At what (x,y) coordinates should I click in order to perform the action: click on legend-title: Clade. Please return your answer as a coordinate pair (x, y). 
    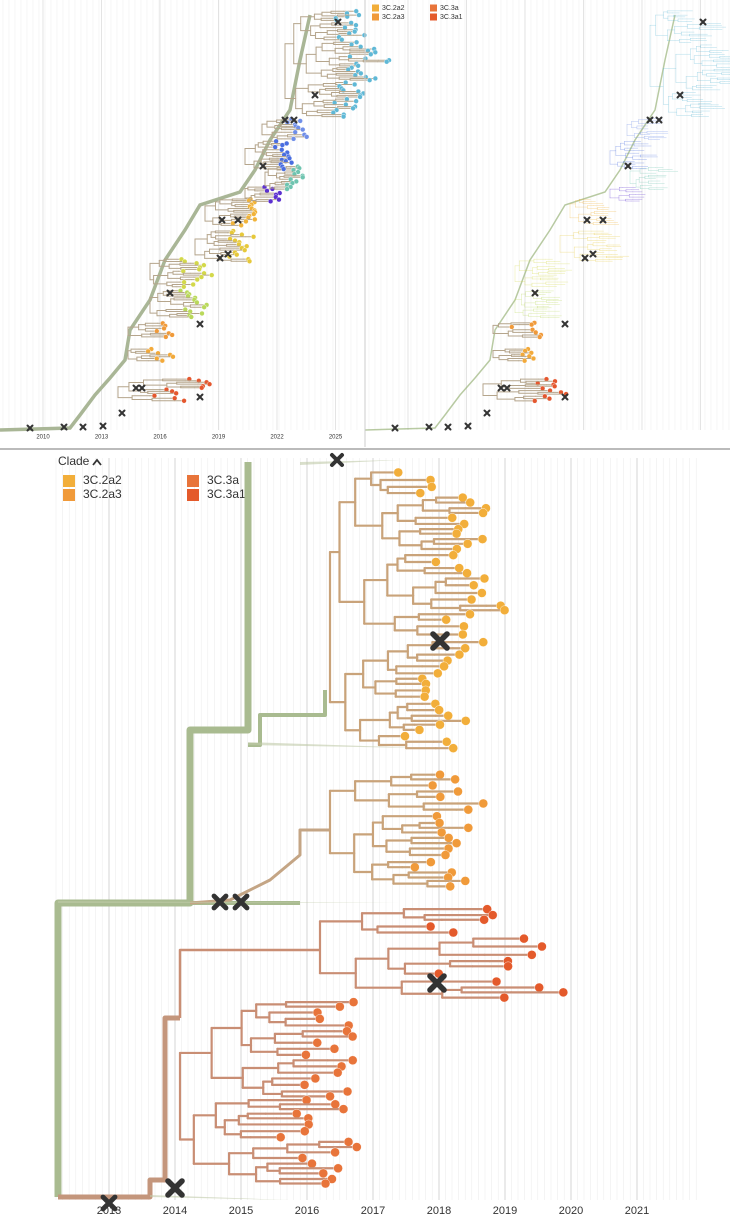
    Looking at the image, I should click on (74, 461).